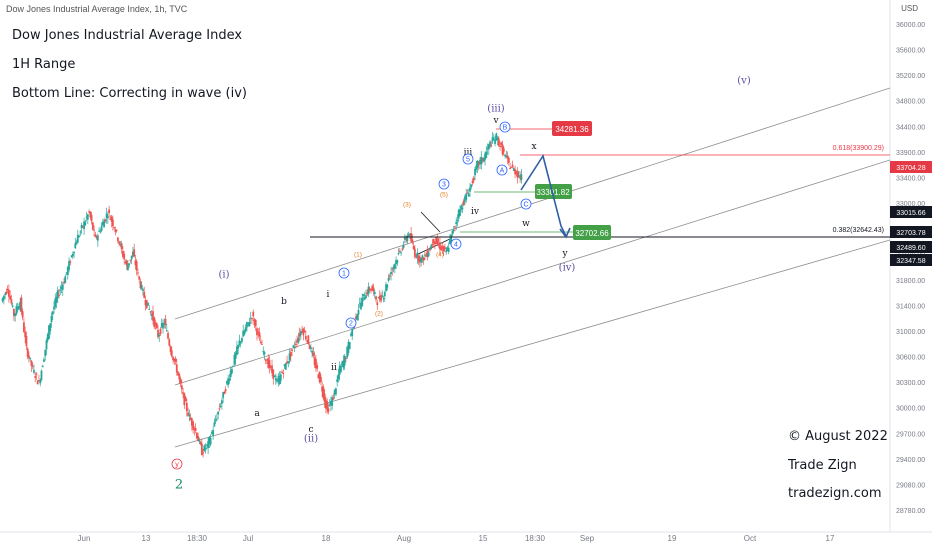  What do you see at coordinates (910, 434) in the screenshot?
I see `y-tick-label: 29700.00` at bounding box center [910, 434].